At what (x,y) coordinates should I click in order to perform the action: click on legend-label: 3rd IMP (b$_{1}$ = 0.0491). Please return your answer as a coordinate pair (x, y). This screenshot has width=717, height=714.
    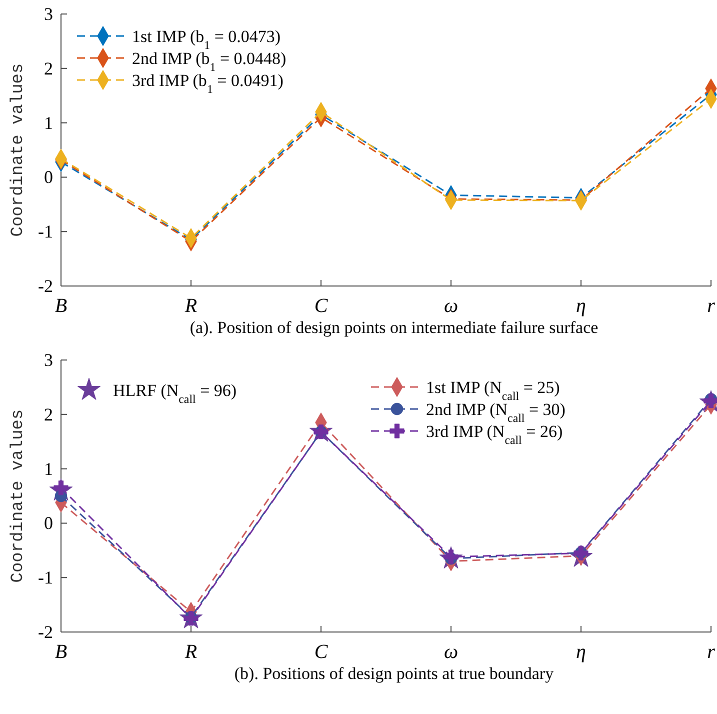
    Looking at the image, I should click on (208, 83).